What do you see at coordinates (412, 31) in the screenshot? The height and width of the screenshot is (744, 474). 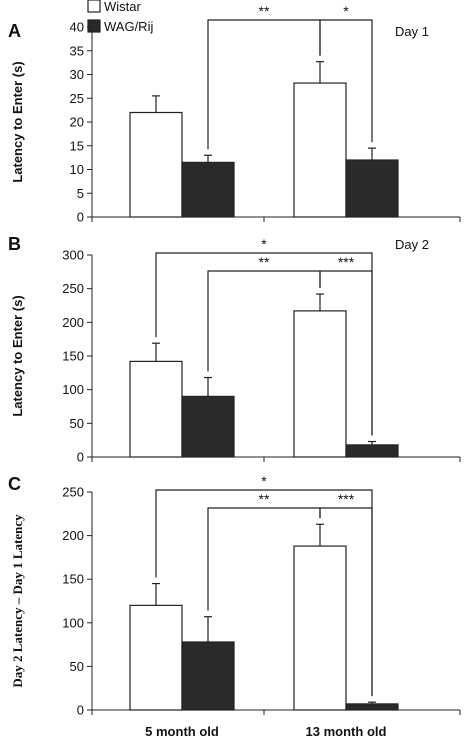 I see `day-label: Day 1` at bounding box center [412, 31].